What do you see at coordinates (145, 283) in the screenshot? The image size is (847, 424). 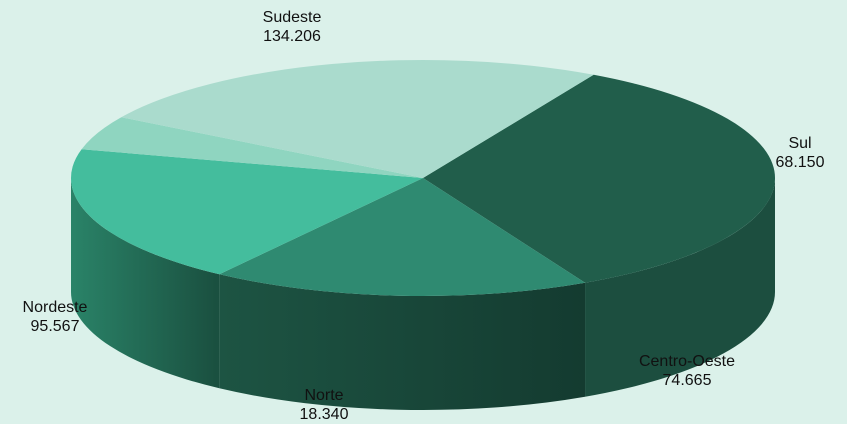 I see `side-centro-oeste` at bounding box center [145, 283].